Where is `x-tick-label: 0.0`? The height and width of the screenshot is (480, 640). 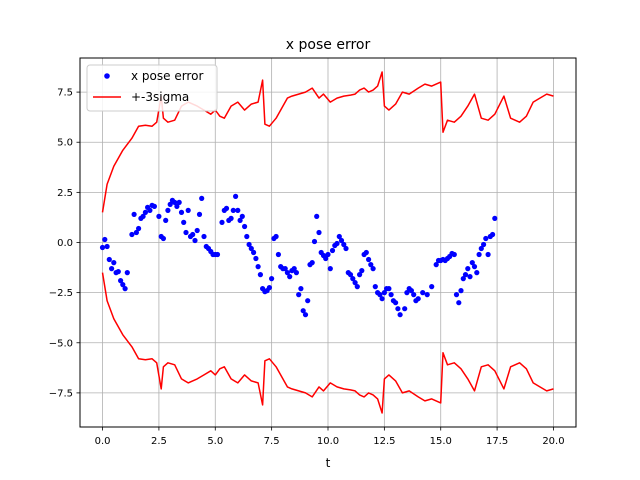 x-tick-label: 0.0 is located at coordinates (103, 441).